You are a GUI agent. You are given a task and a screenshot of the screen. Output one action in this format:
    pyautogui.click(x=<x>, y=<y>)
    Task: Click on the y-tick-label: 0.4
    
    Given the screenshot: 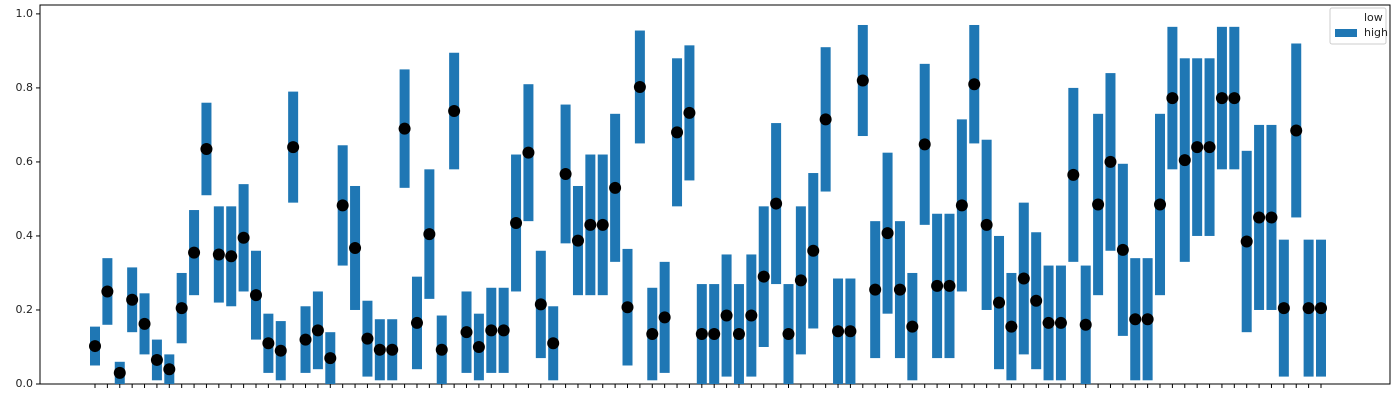 What is the action you would take?
    pyautogui.click(x=25, y=235)
    